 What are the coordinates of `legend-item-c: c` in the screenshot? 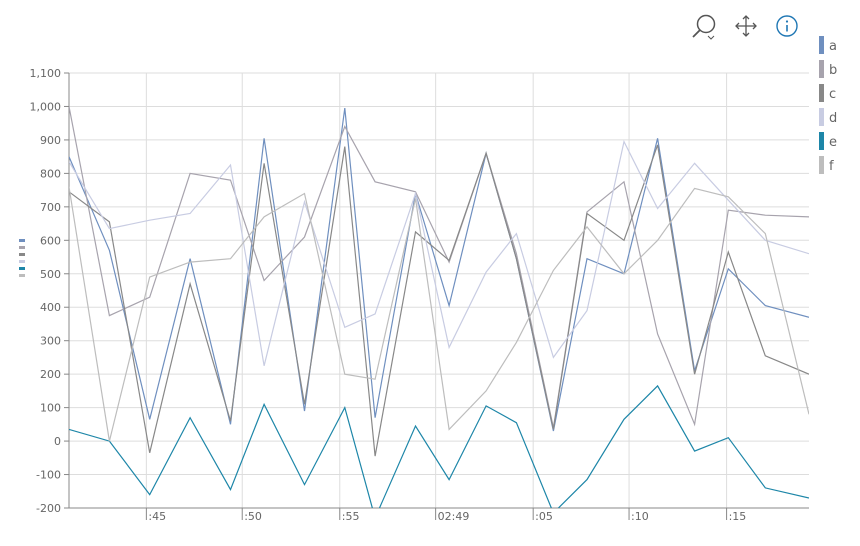 It's located at (827, 93).